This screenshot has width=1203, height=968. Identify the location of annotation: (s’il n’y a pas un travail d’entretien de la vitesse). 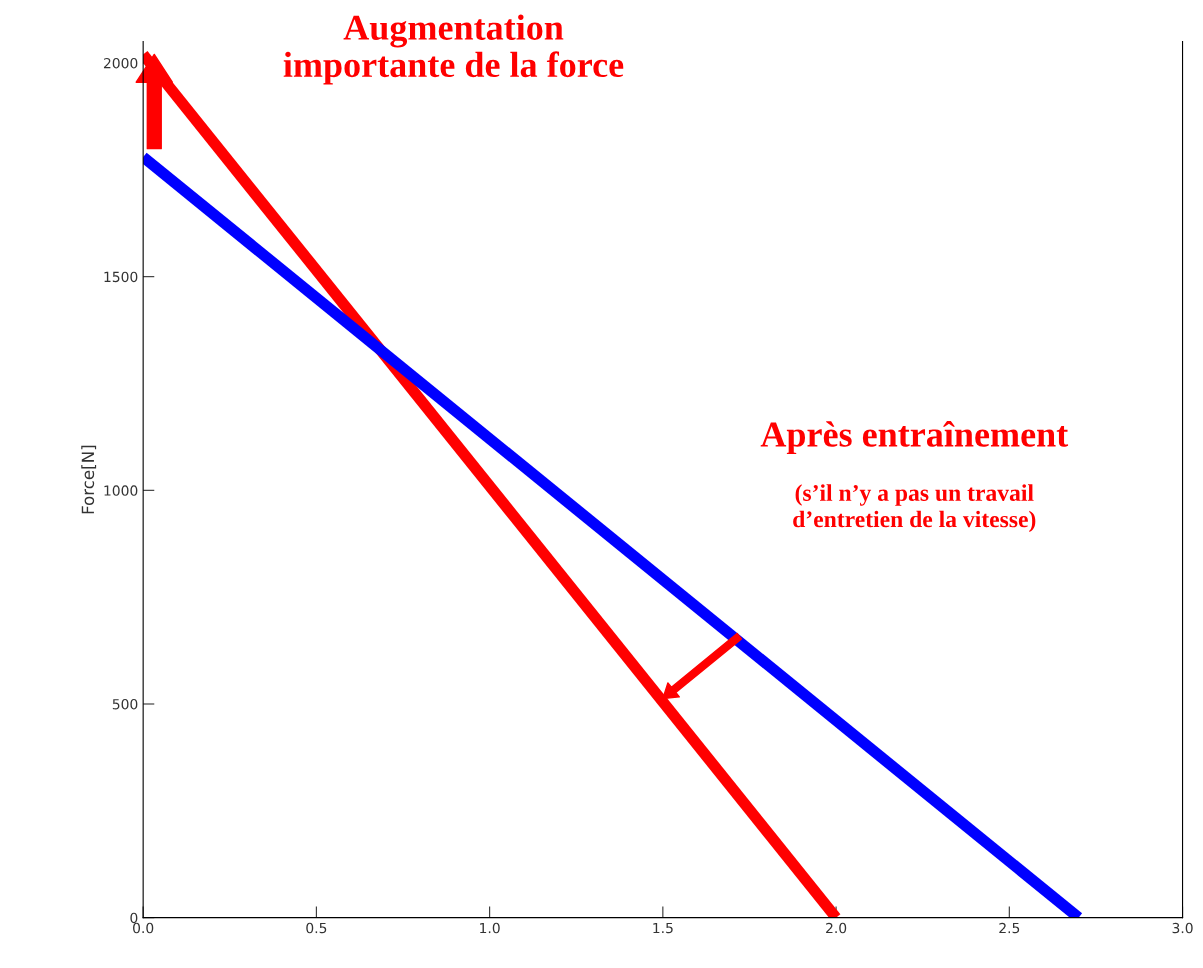
(914, 508).